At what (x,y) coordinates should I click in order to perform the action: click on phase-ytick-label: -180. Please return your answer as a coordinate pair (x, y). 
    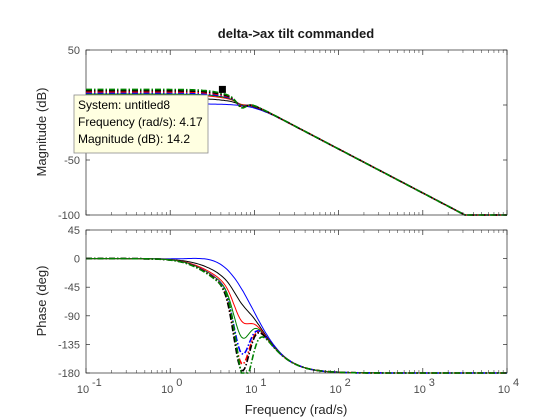
    Looking at the image, I should click on (69, 374).